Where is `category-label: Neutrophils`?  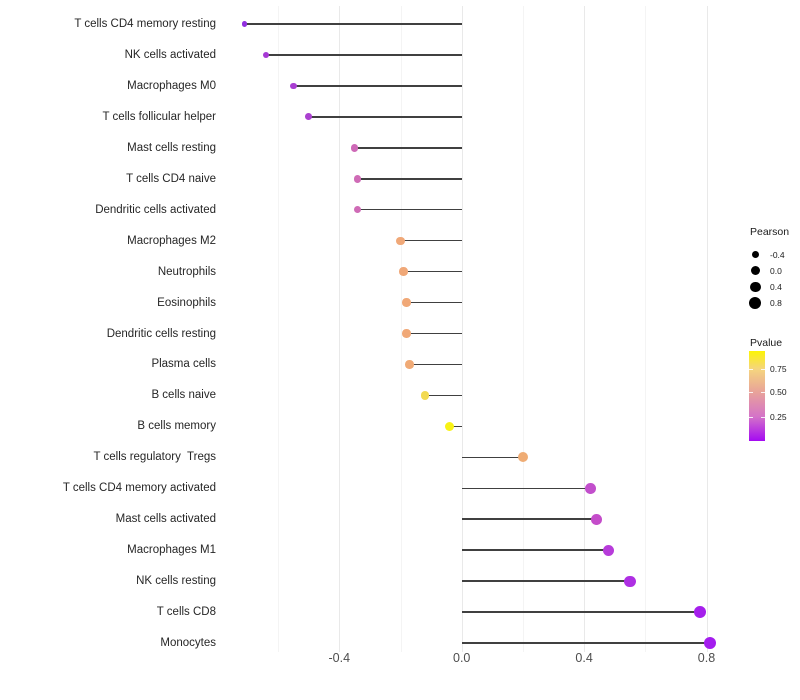
category-label: Neutrophils is located at coordinates (186, 271).